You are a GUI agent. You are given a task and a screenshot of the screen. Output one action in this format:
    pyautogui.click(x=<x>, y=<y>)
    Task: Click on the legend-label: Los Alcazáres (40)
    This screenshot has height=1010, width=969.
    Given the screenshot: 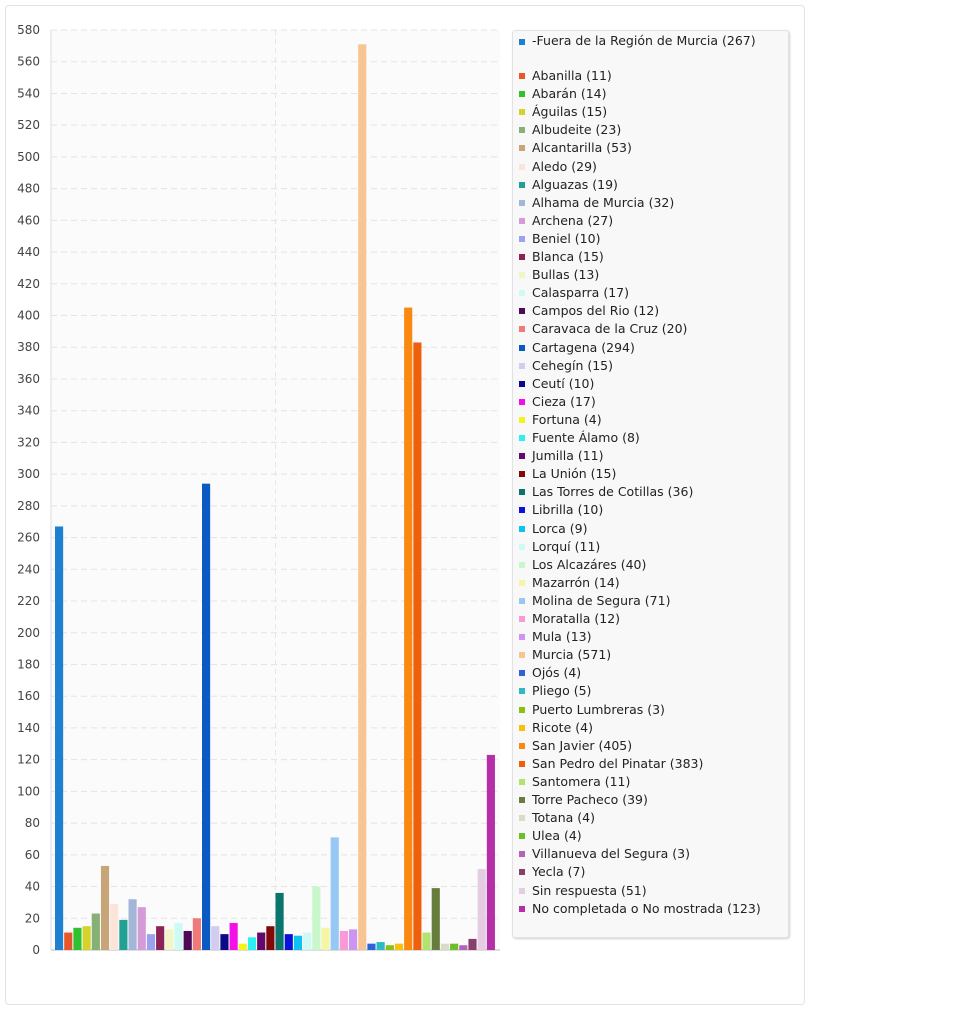 What is the action you would take?
    pyautogui.click(x=589, y=564)
    